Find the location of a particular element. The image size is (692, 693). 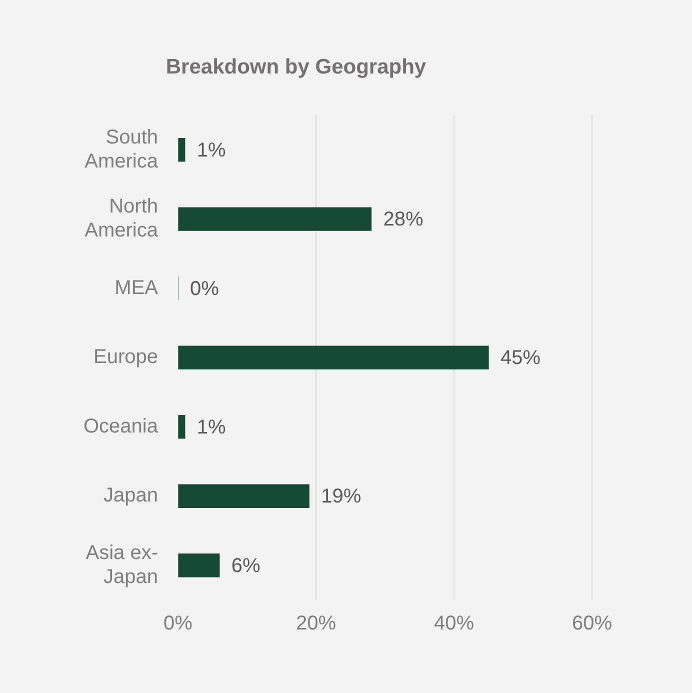

y-tick-label: Japan is located at coordinates (131, 495).